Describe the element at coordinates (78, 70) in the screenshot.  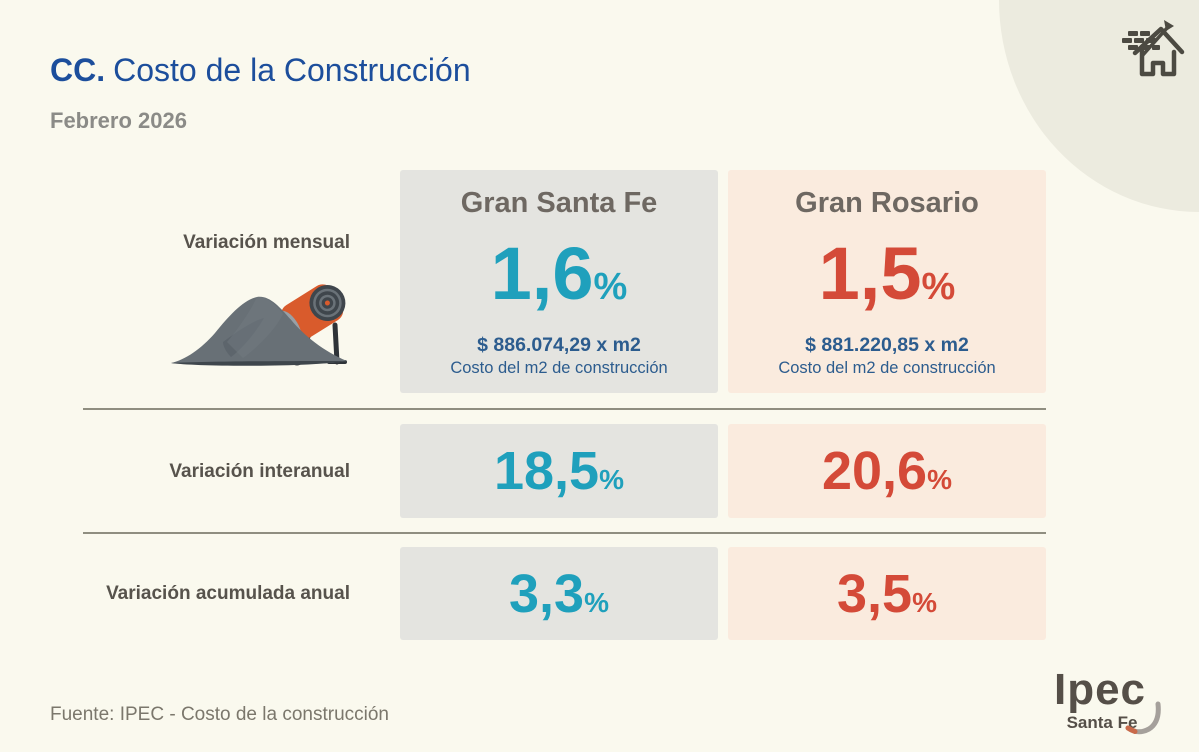
I see `page-title-prefix: CC.` at that location.